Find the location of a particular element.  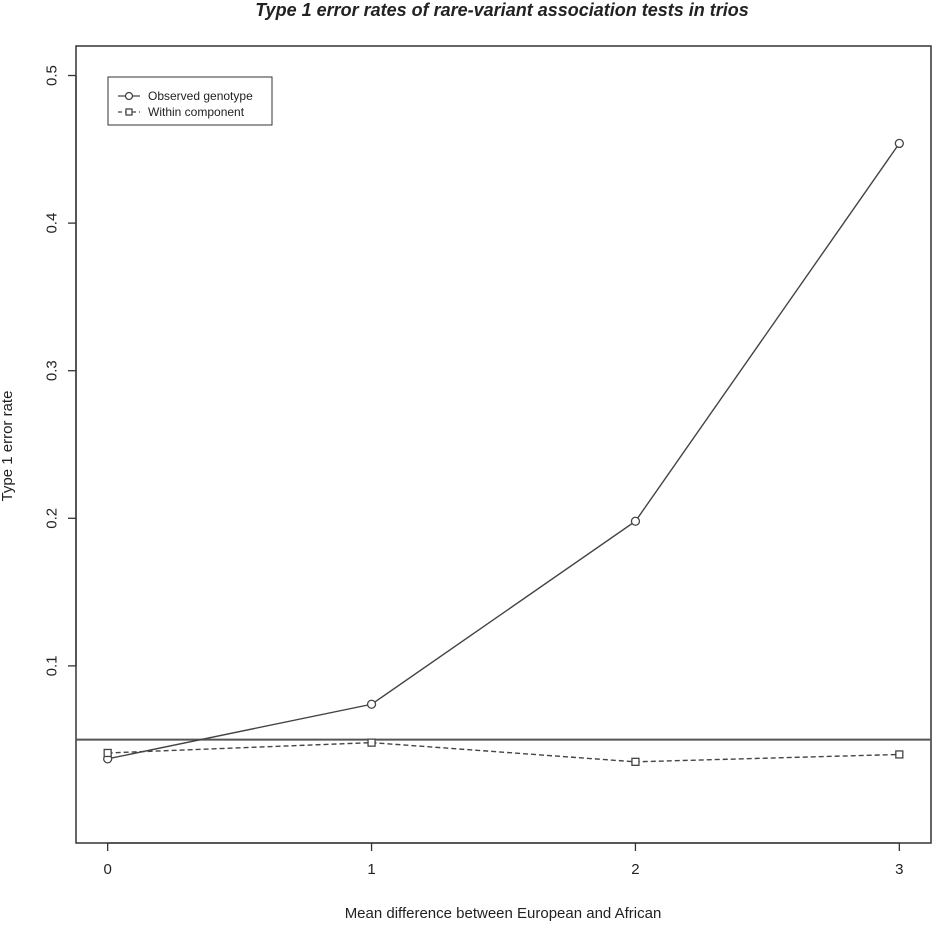

x-tick-label-3: 3 is located at coordinates (899, 869).